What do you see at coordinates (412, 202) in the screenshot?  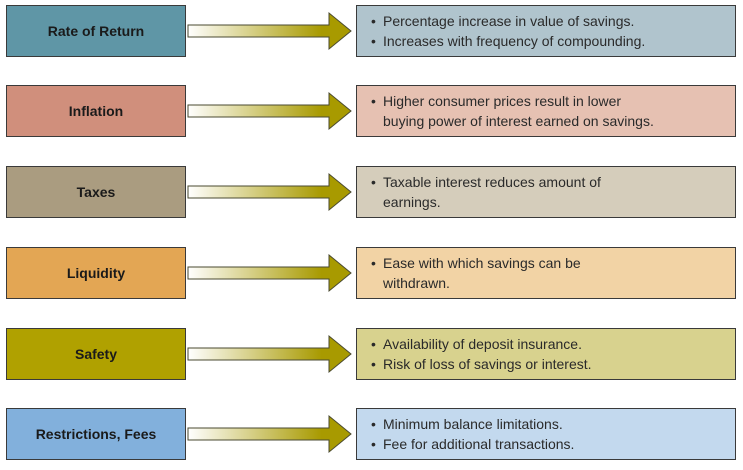 I see `bullet-continuation: earnings.` at bounding box center [412, 202].